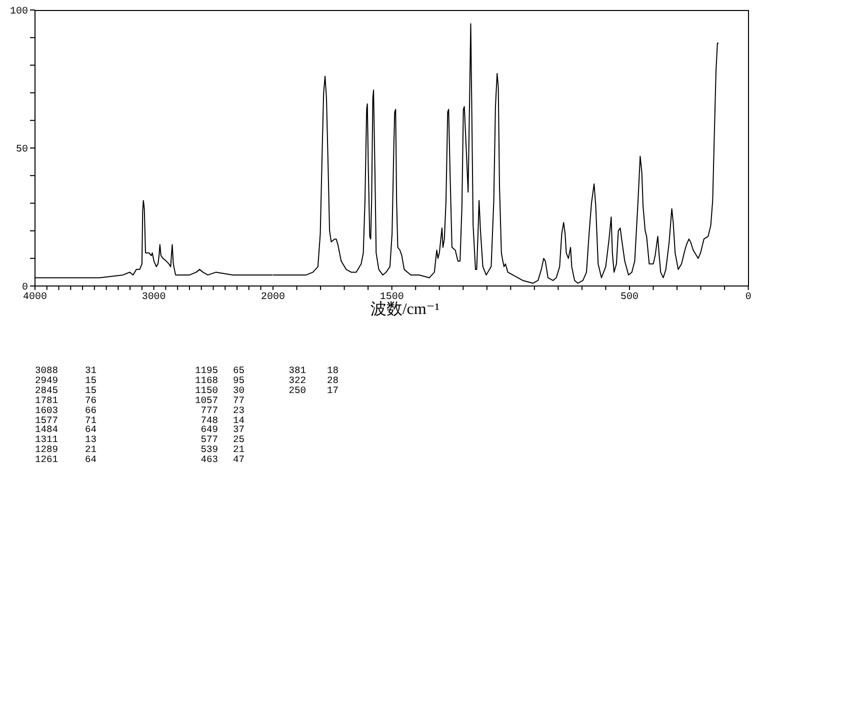 The image size is (850, 709). What do you see at coordinates (239, 370) in the screenshot?
I see `text: 65` at bounding box center [239, 370].